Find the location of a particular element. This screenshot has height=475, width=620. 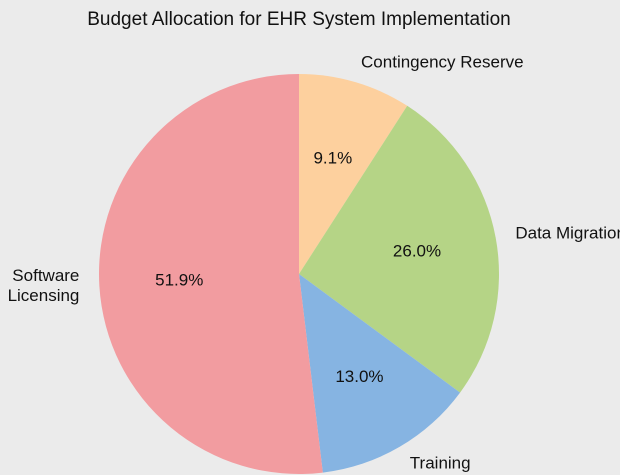

category-label: Contingency Reserve is located at coordinates (442, 61).